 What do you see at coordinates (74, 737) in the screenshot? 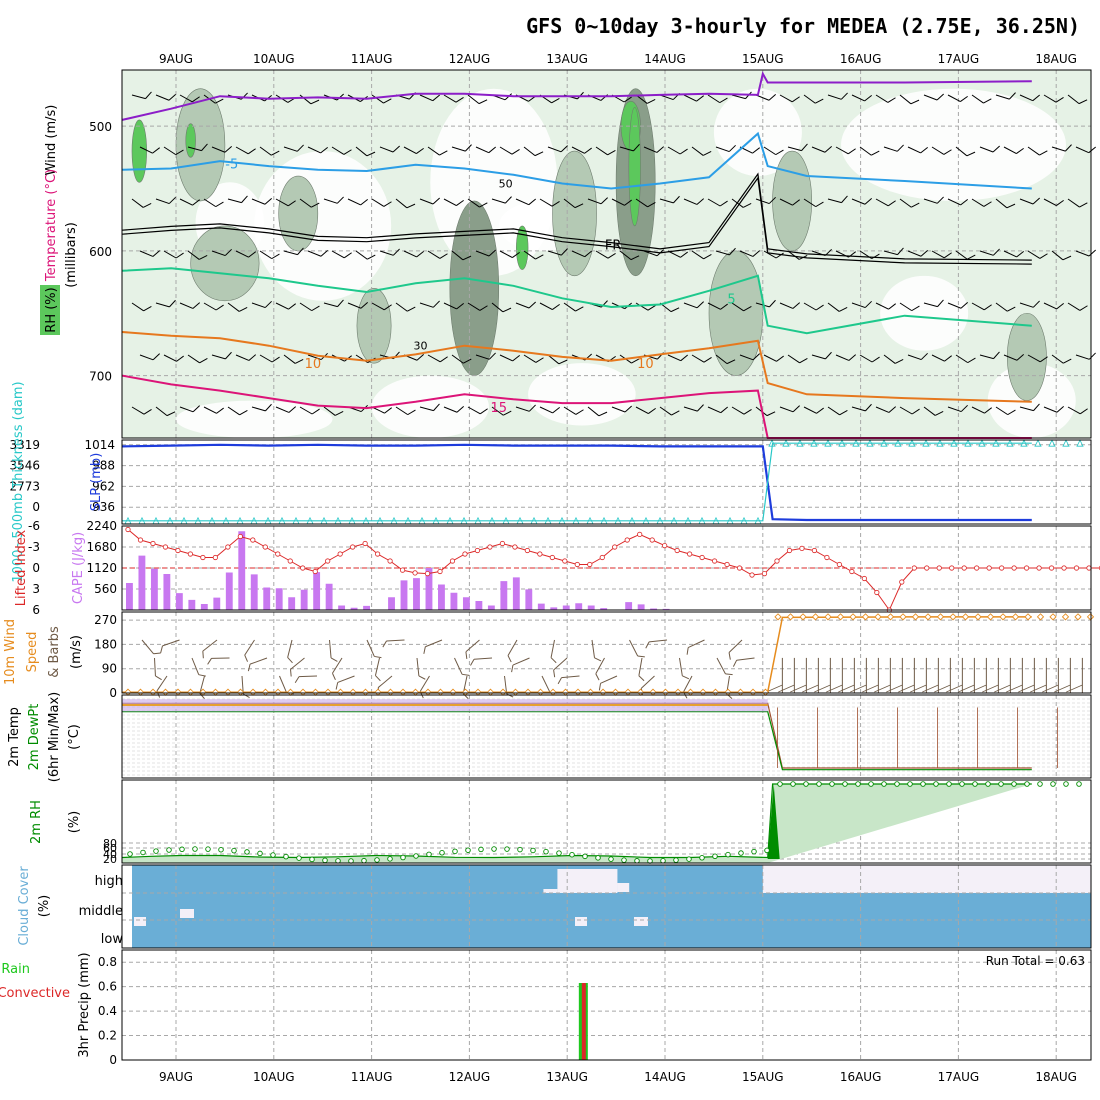
I see `ylabel-t2m: (°C)` at bounding box center [74, 737].